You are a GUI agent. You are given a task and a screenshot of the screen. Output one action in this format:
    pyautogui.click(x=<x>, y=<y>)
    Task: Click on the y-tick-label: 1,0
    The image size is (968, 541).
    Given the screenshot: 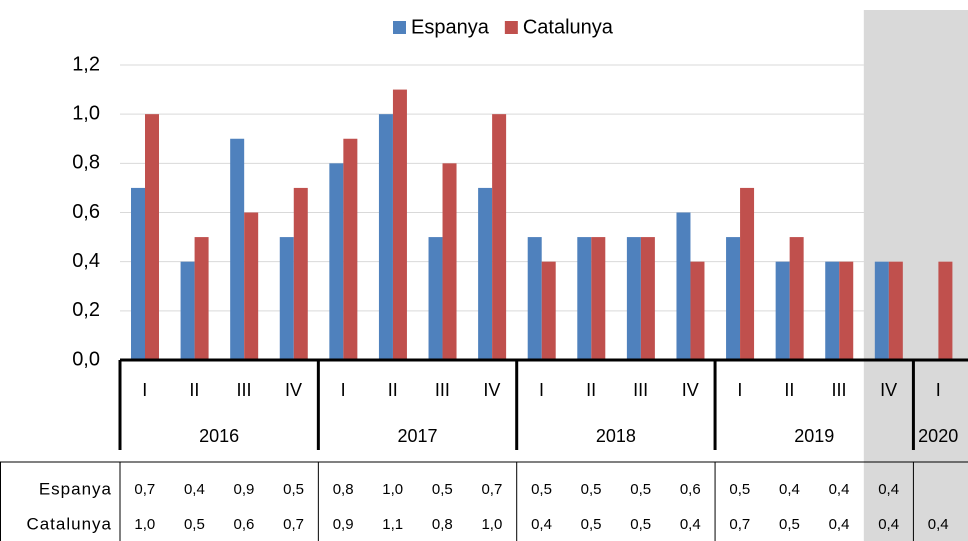 What is the action you would take?
    pyautogui.click(x=86, y=113)
    